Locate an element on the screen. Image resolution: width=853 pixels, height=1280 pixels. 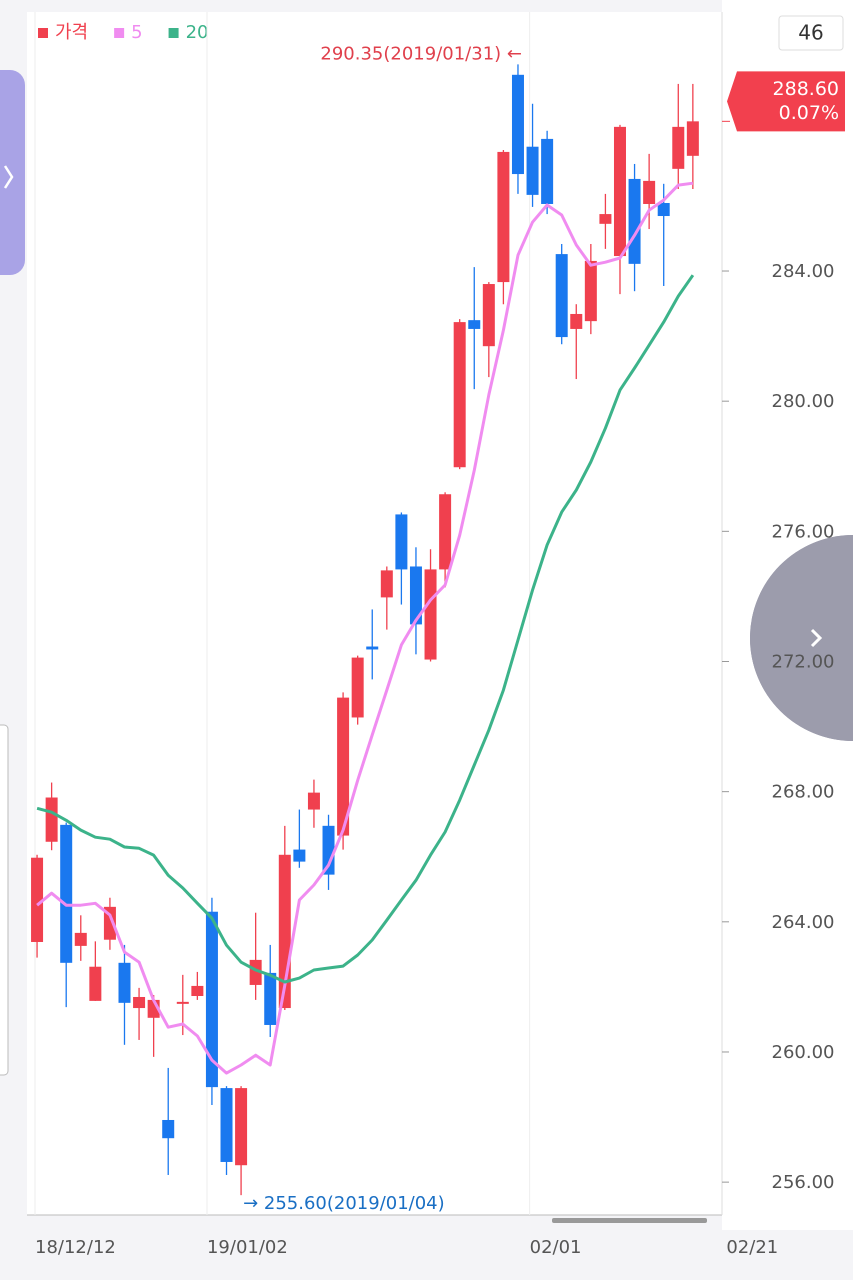
x-tick-label: 18/12/12 is located at coordinates (75, 1247).